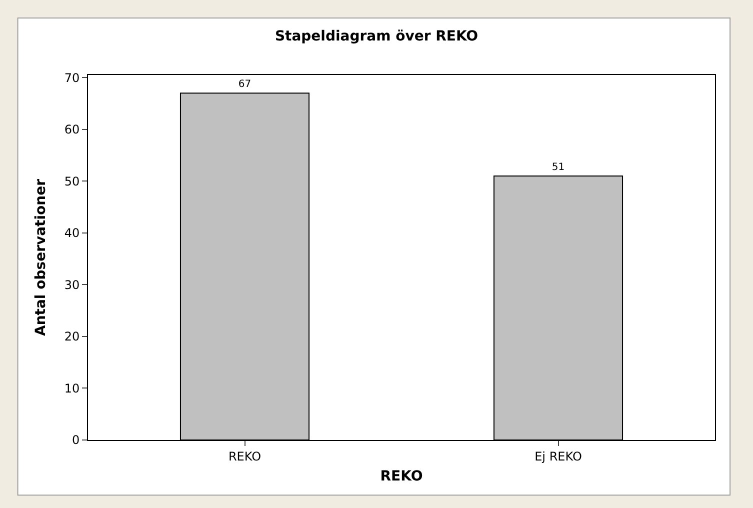  What do you see at coordinates (72, 129) in the screenshot?
I see `y-tick-label: 60` at bounding box center [72, 129].